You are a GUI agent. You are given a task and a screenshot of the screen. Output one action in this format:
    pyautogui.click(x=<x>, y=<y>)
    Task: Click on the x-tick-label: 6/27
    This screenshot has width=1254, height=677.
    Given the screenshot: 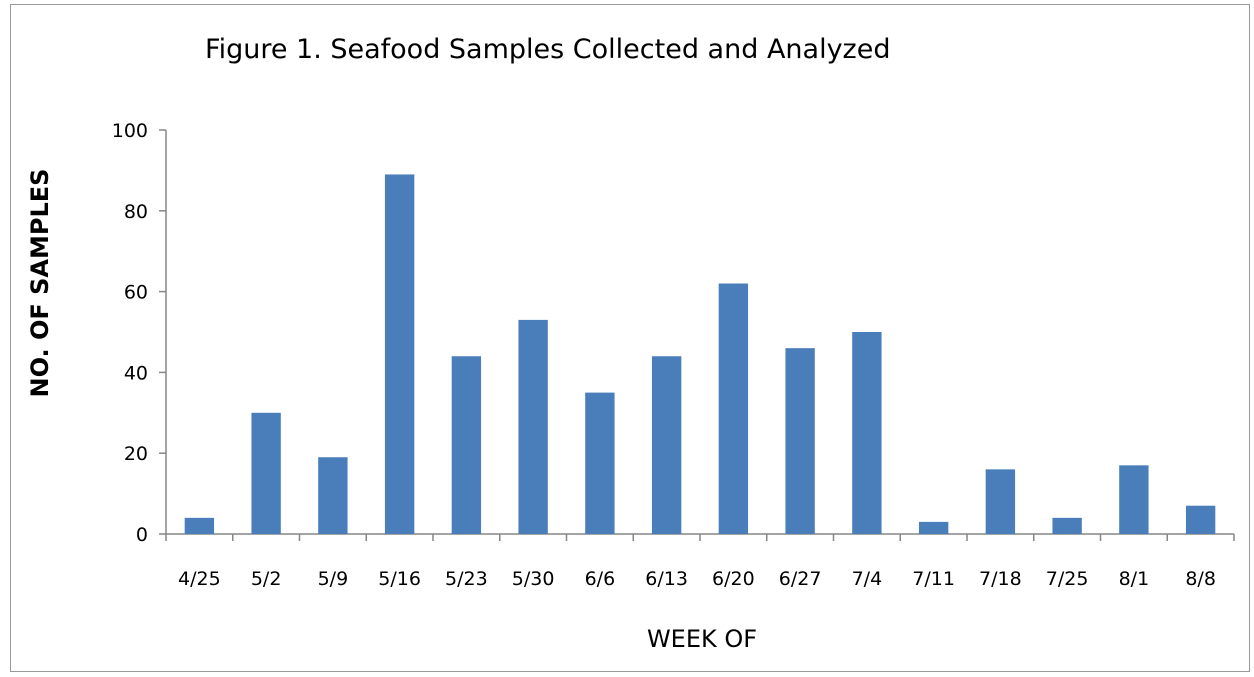 What is the action you would take?
    pyautogui.click(x=800, y=579)
    